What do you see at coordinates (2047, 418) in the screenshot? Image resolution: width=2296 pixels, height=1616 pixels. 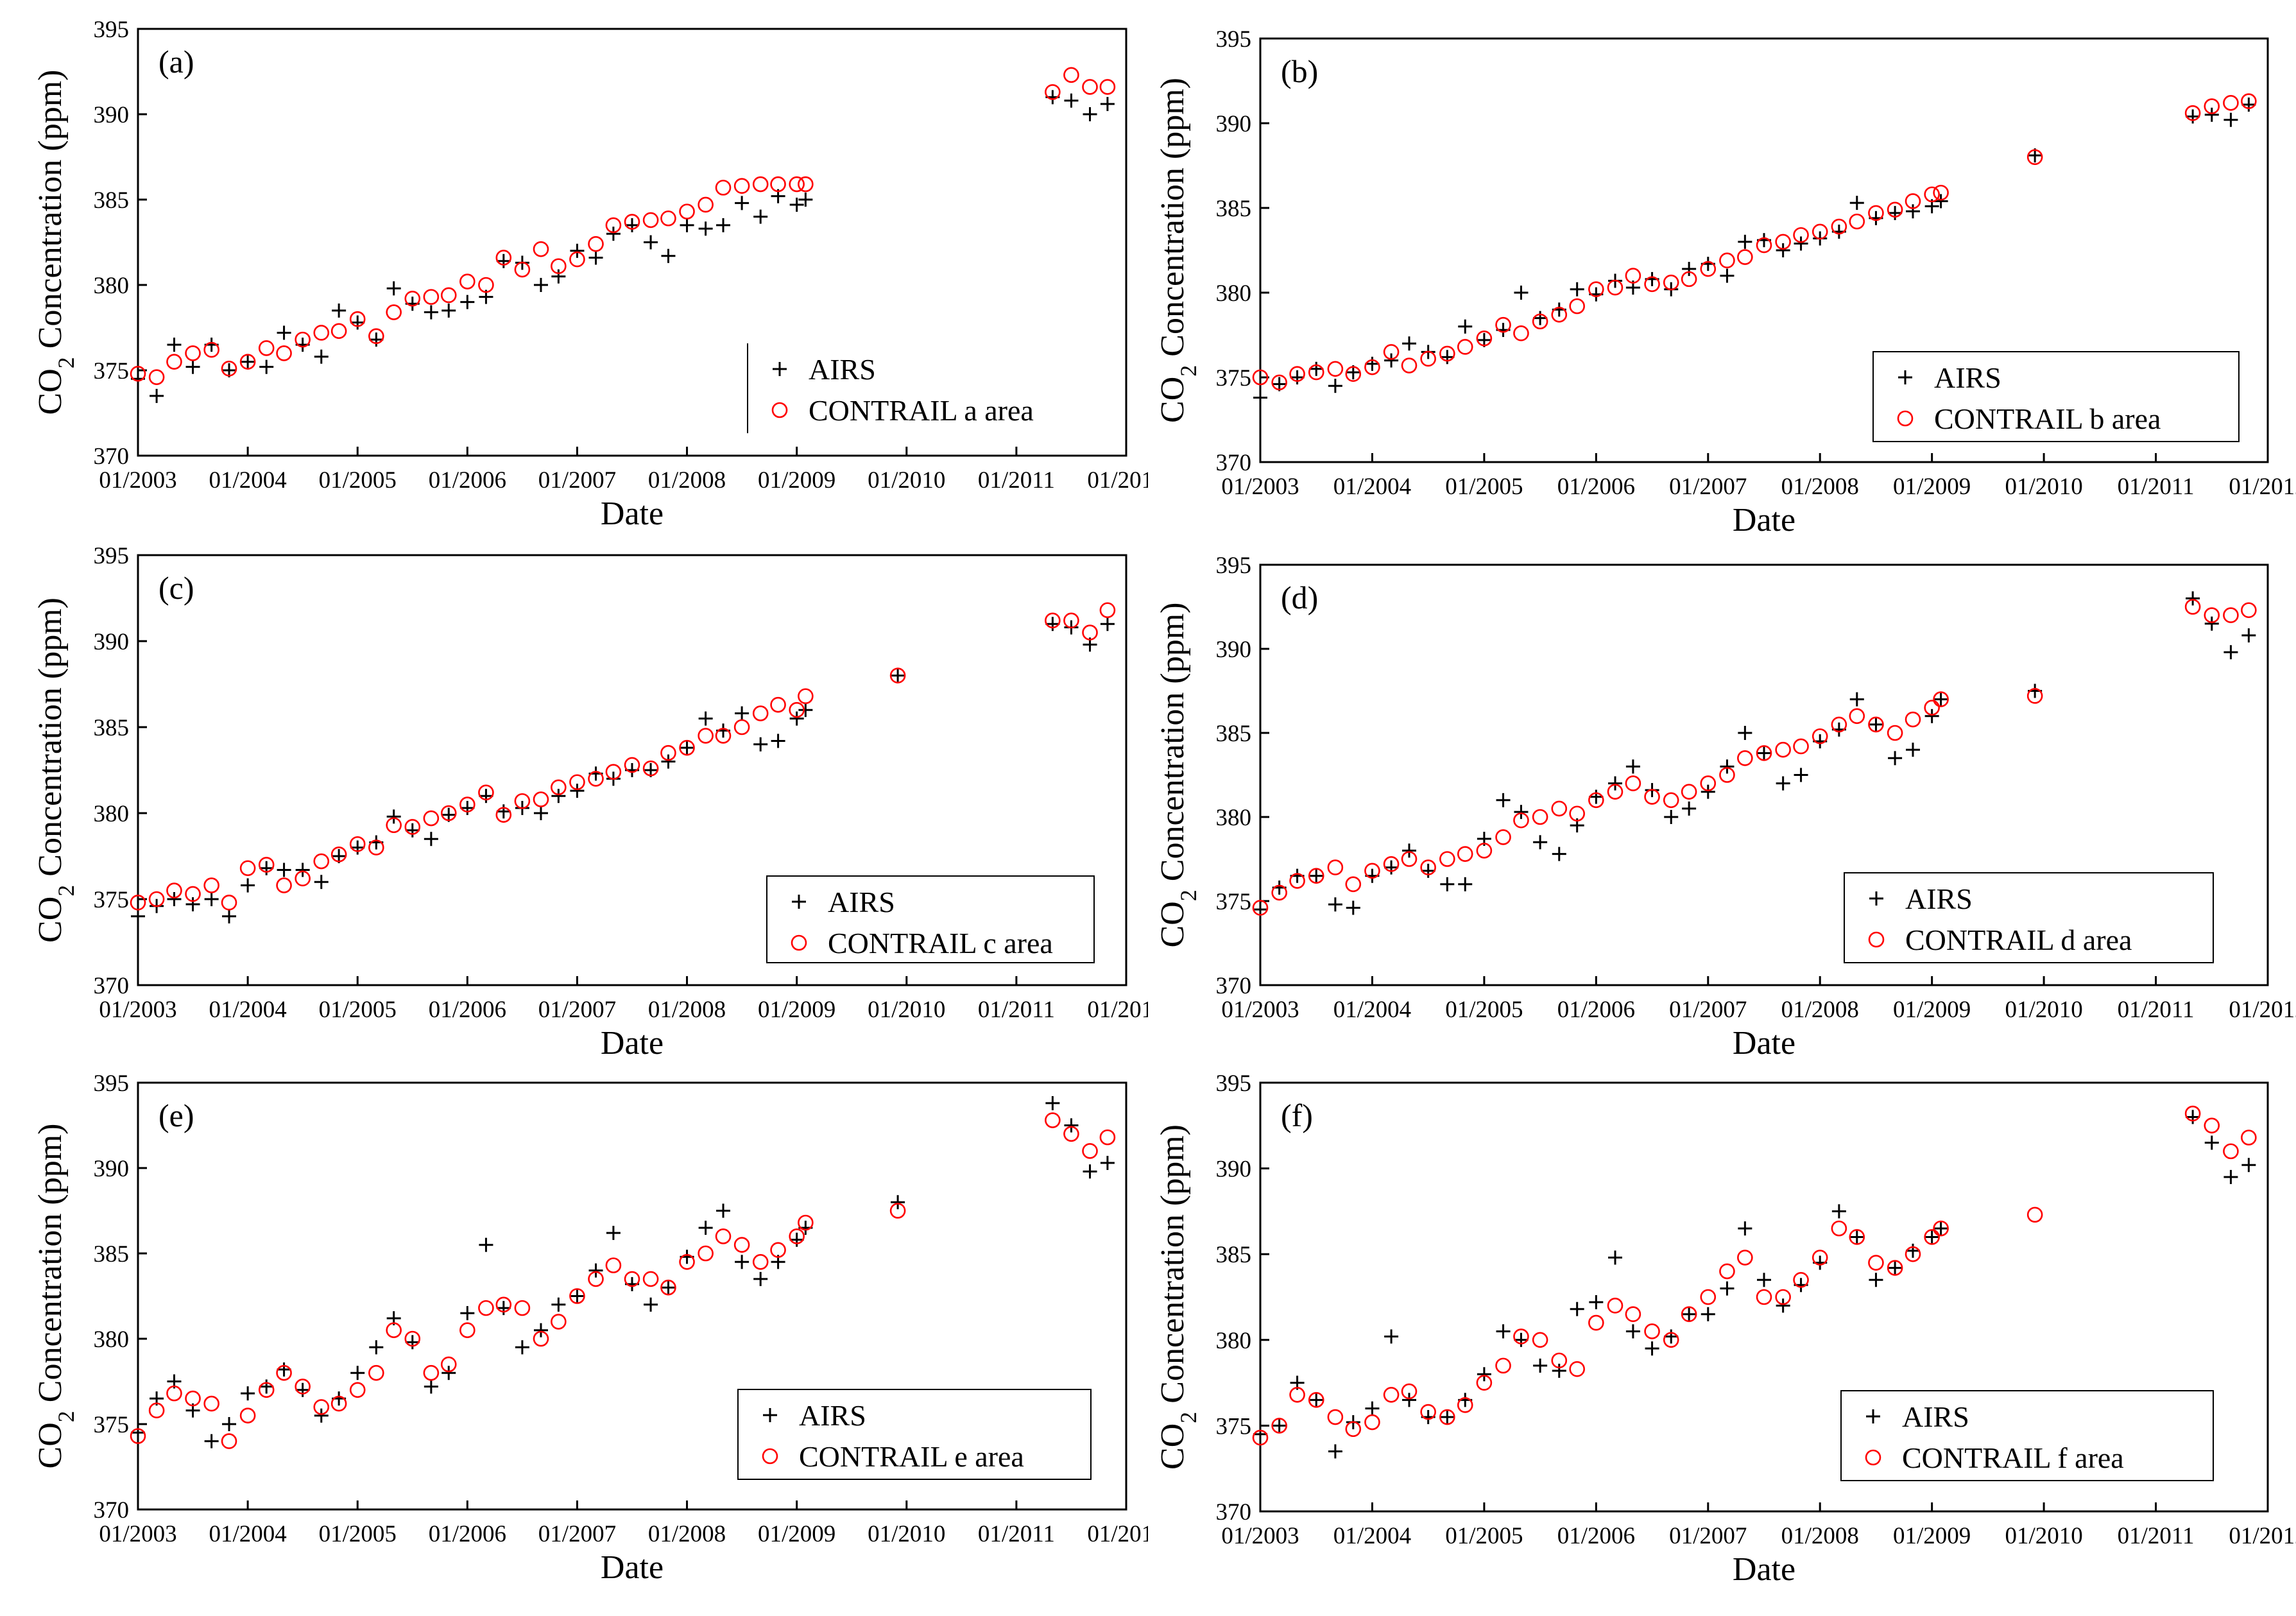 I see `legend-contrail-label: CONTRAIL b area` at bounding box center [2047, 418].